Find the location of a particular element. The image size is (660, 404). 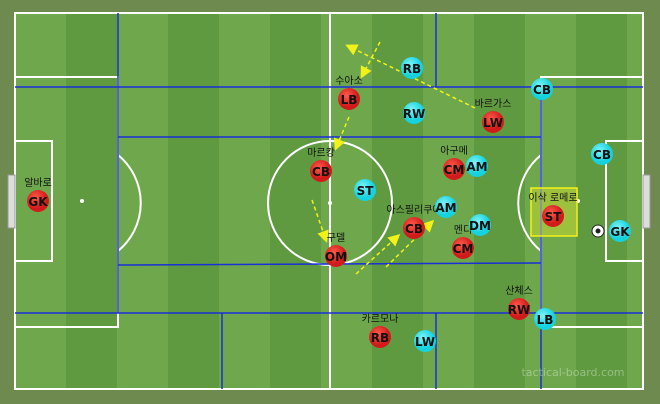

player-name: 수아소 is located at coordinates (349, 81).